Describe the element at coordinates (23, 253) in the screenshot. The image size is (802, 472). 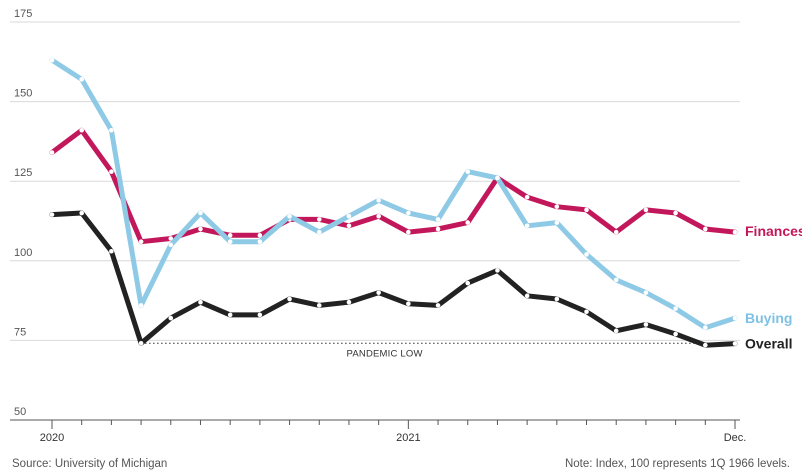
I see `y-tick-label: 100` at that location.